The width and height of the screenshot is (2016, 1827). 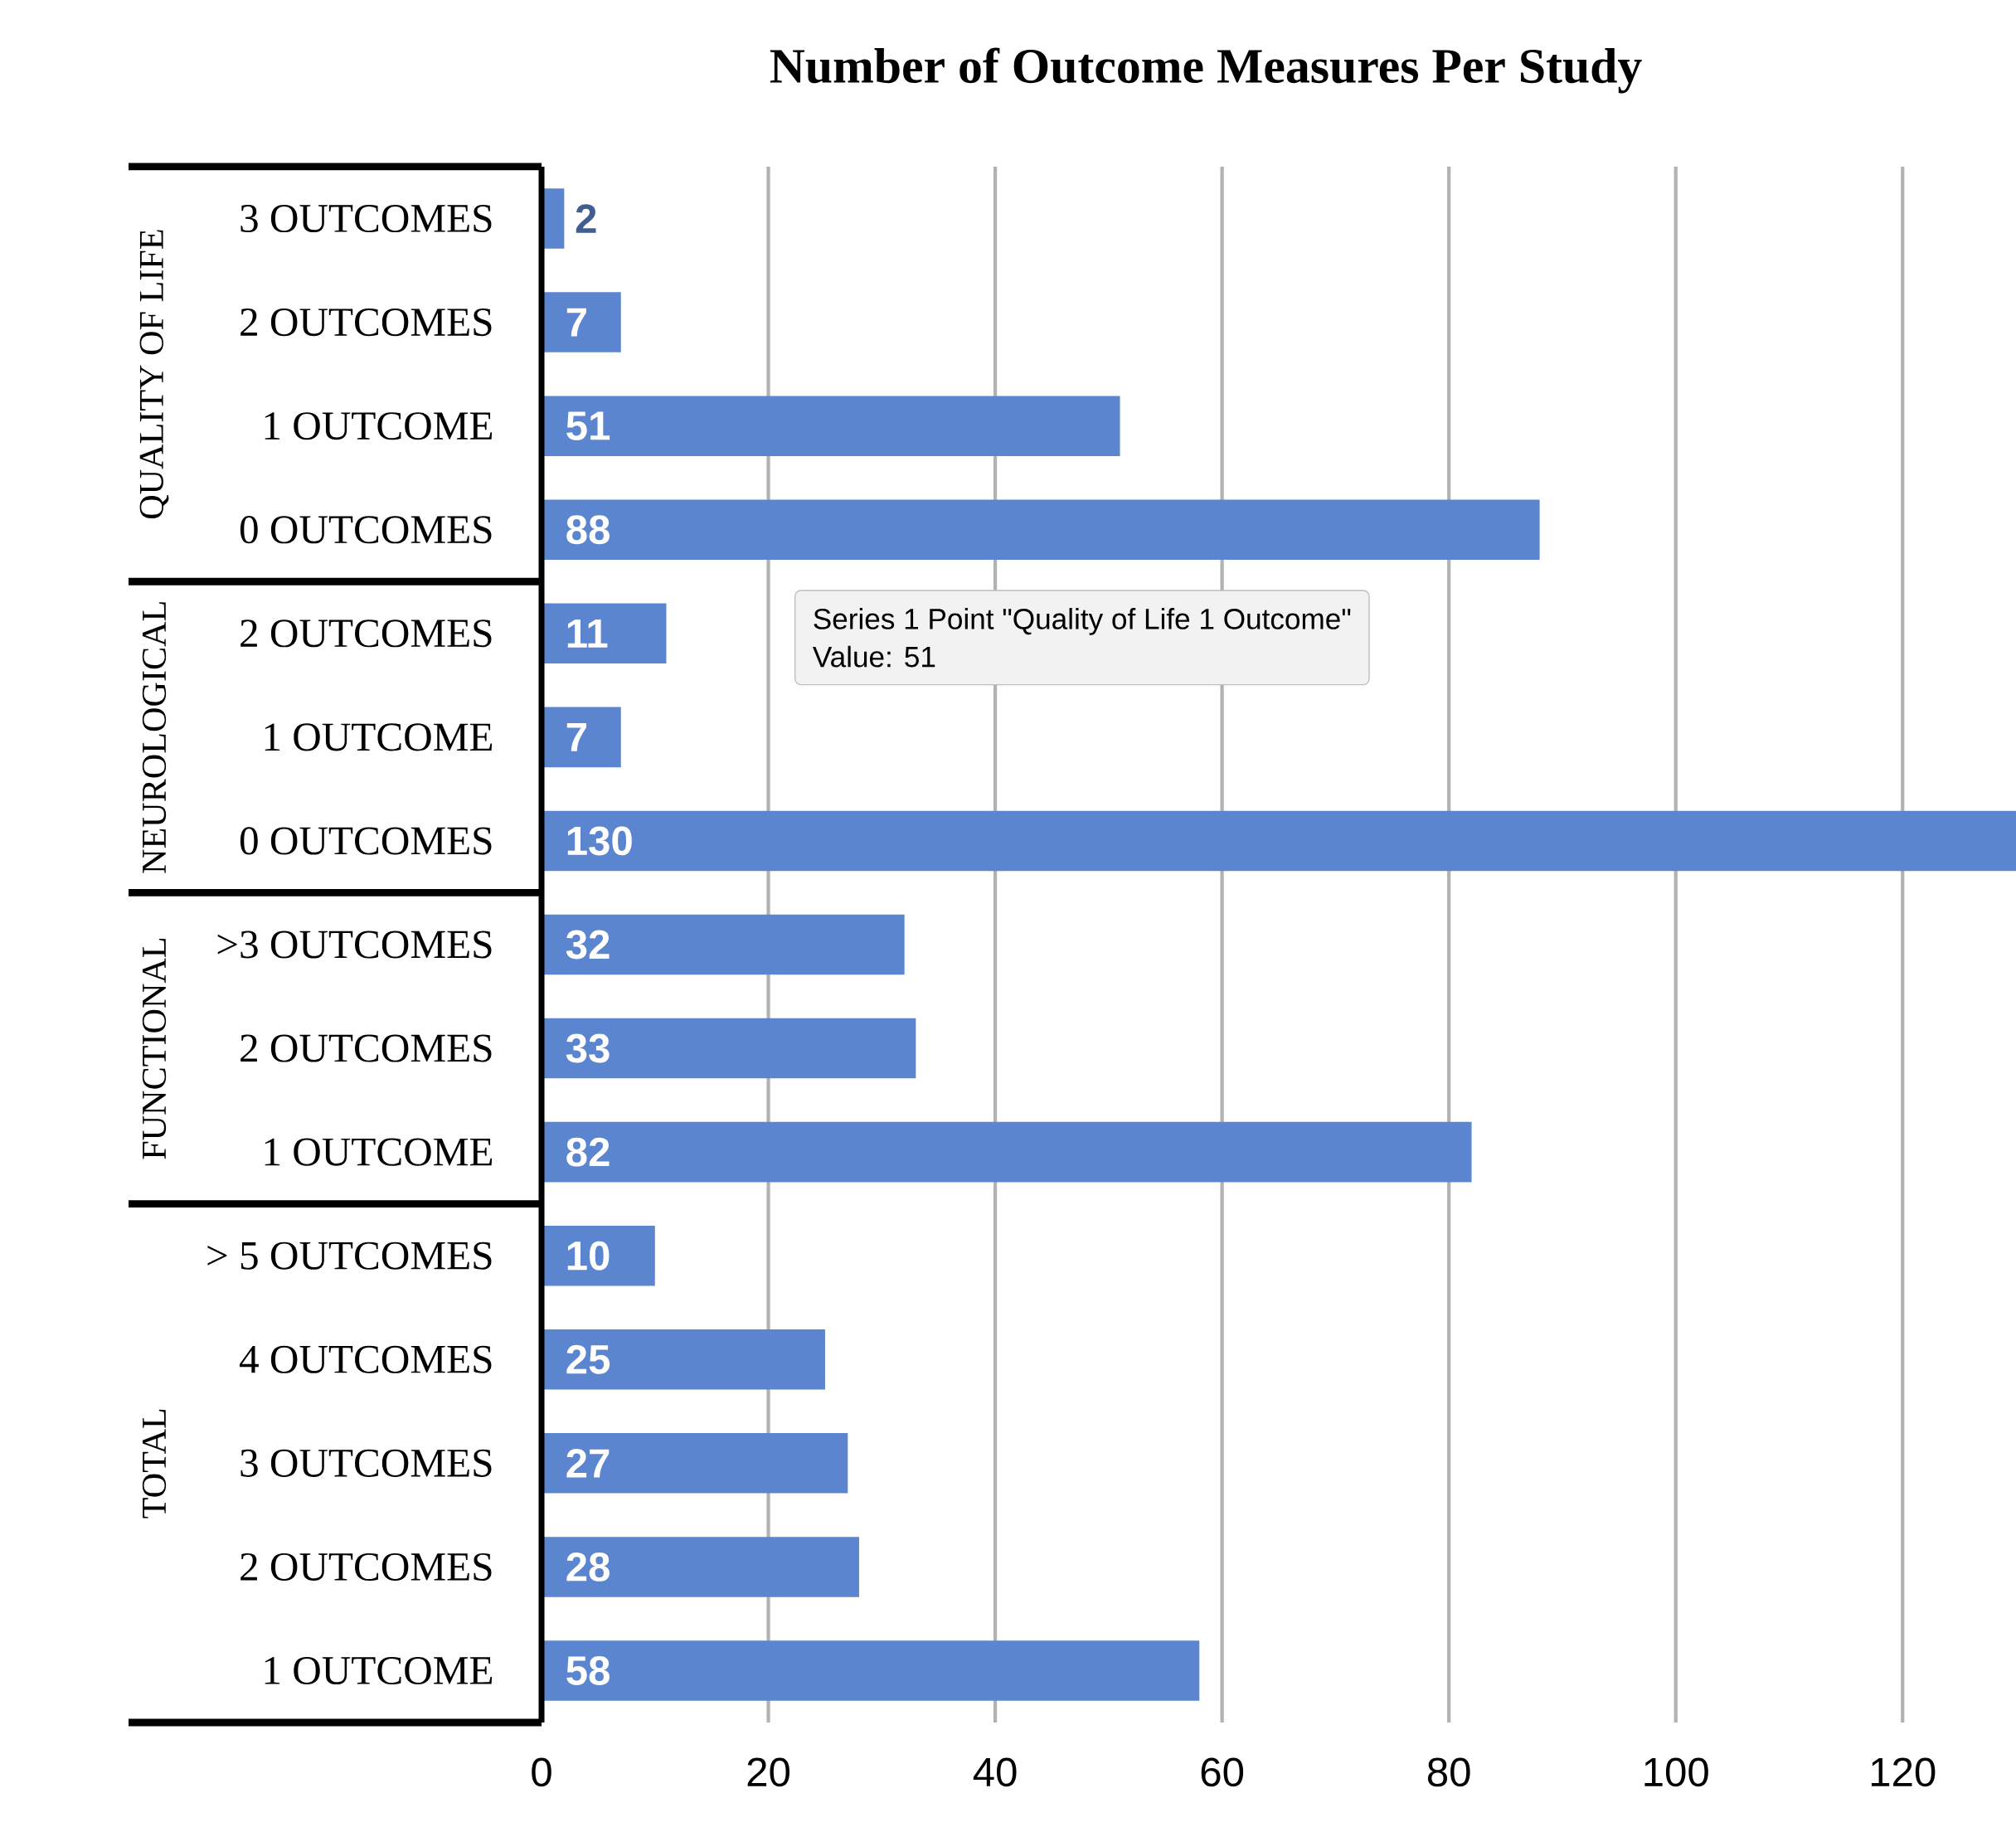 What do you see at coordinates (154, 374) in the screenshot?
I see `text: QUALITY OF LIFE` at bounding box center [154, 374].